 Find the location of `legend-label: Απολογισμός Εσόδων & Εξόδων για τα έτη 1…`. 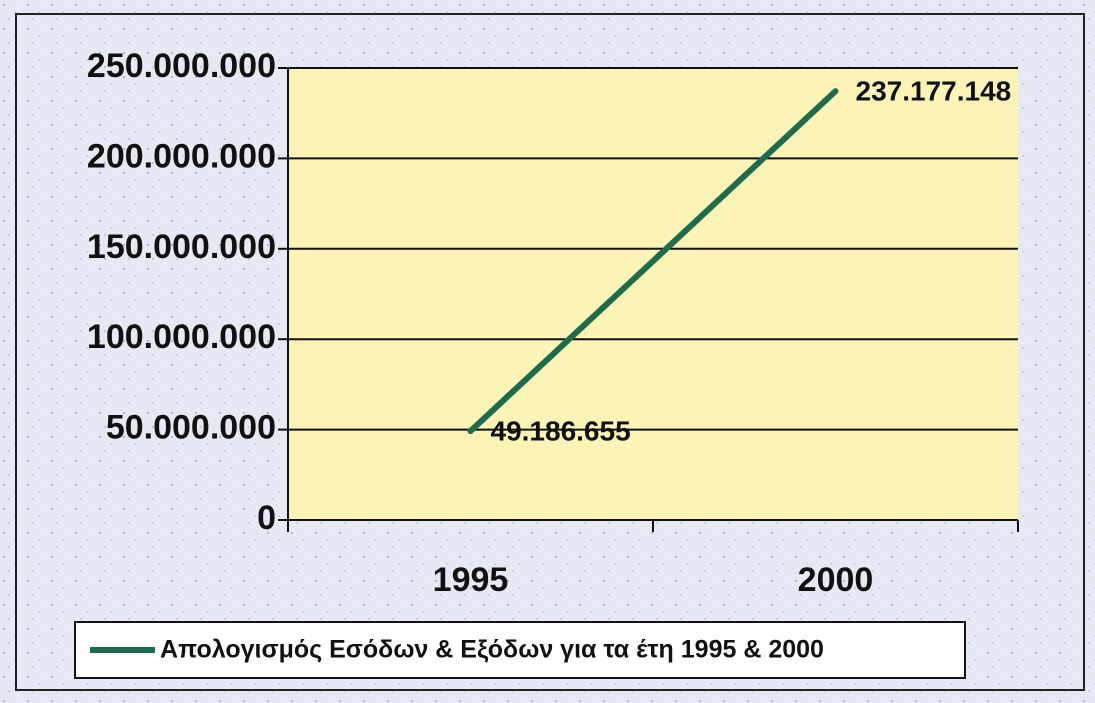

legend-label: Απολογισμός Εσόδων & Εξόδων για τα έτη 1… is located at coordinates (492, 650).